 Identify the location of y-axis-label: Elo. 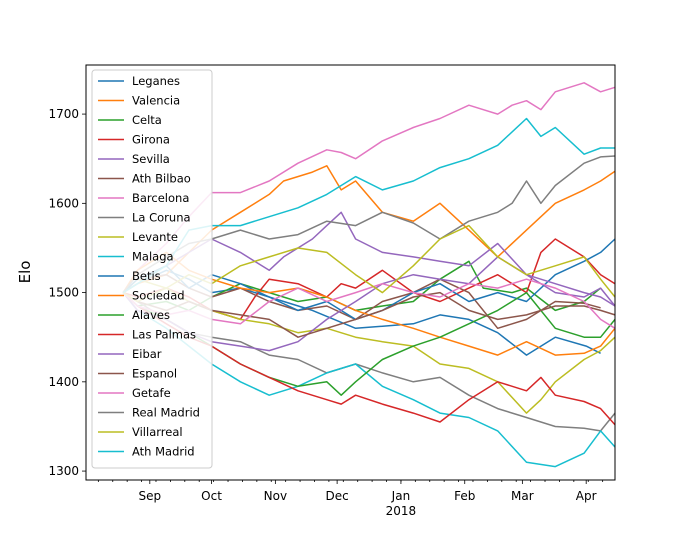
(25, 272).